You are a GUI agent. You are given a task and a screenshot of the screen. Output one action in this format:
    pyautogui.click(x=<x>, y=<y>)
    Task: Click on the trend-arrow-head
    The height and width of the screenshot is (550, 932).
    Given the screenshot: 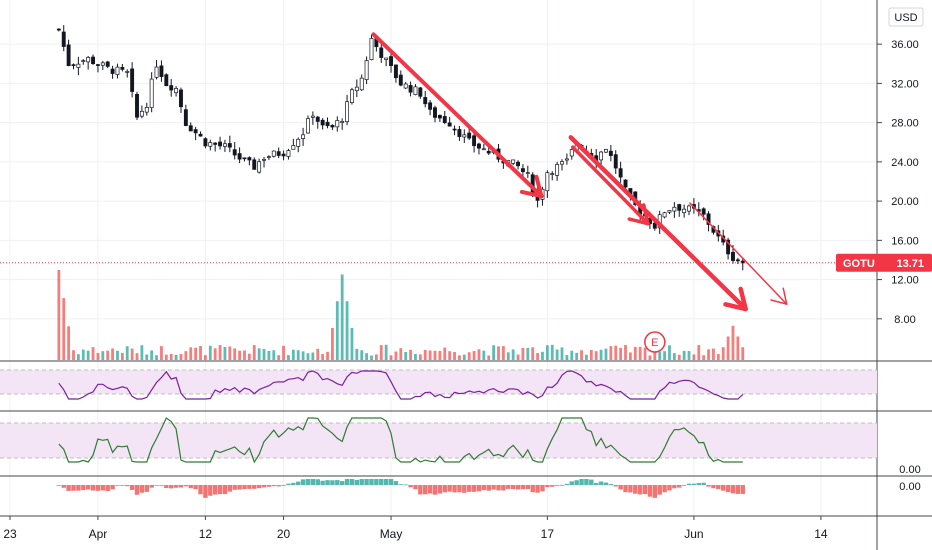 What is the action you would take?
    pyautogui.click(x=779, y=296)
    